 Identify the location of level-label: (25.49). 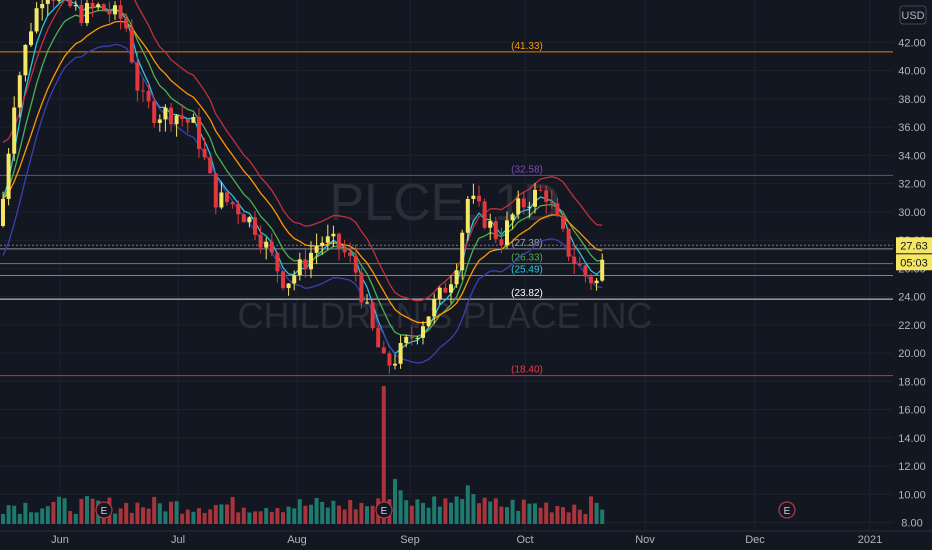
(527, 270).